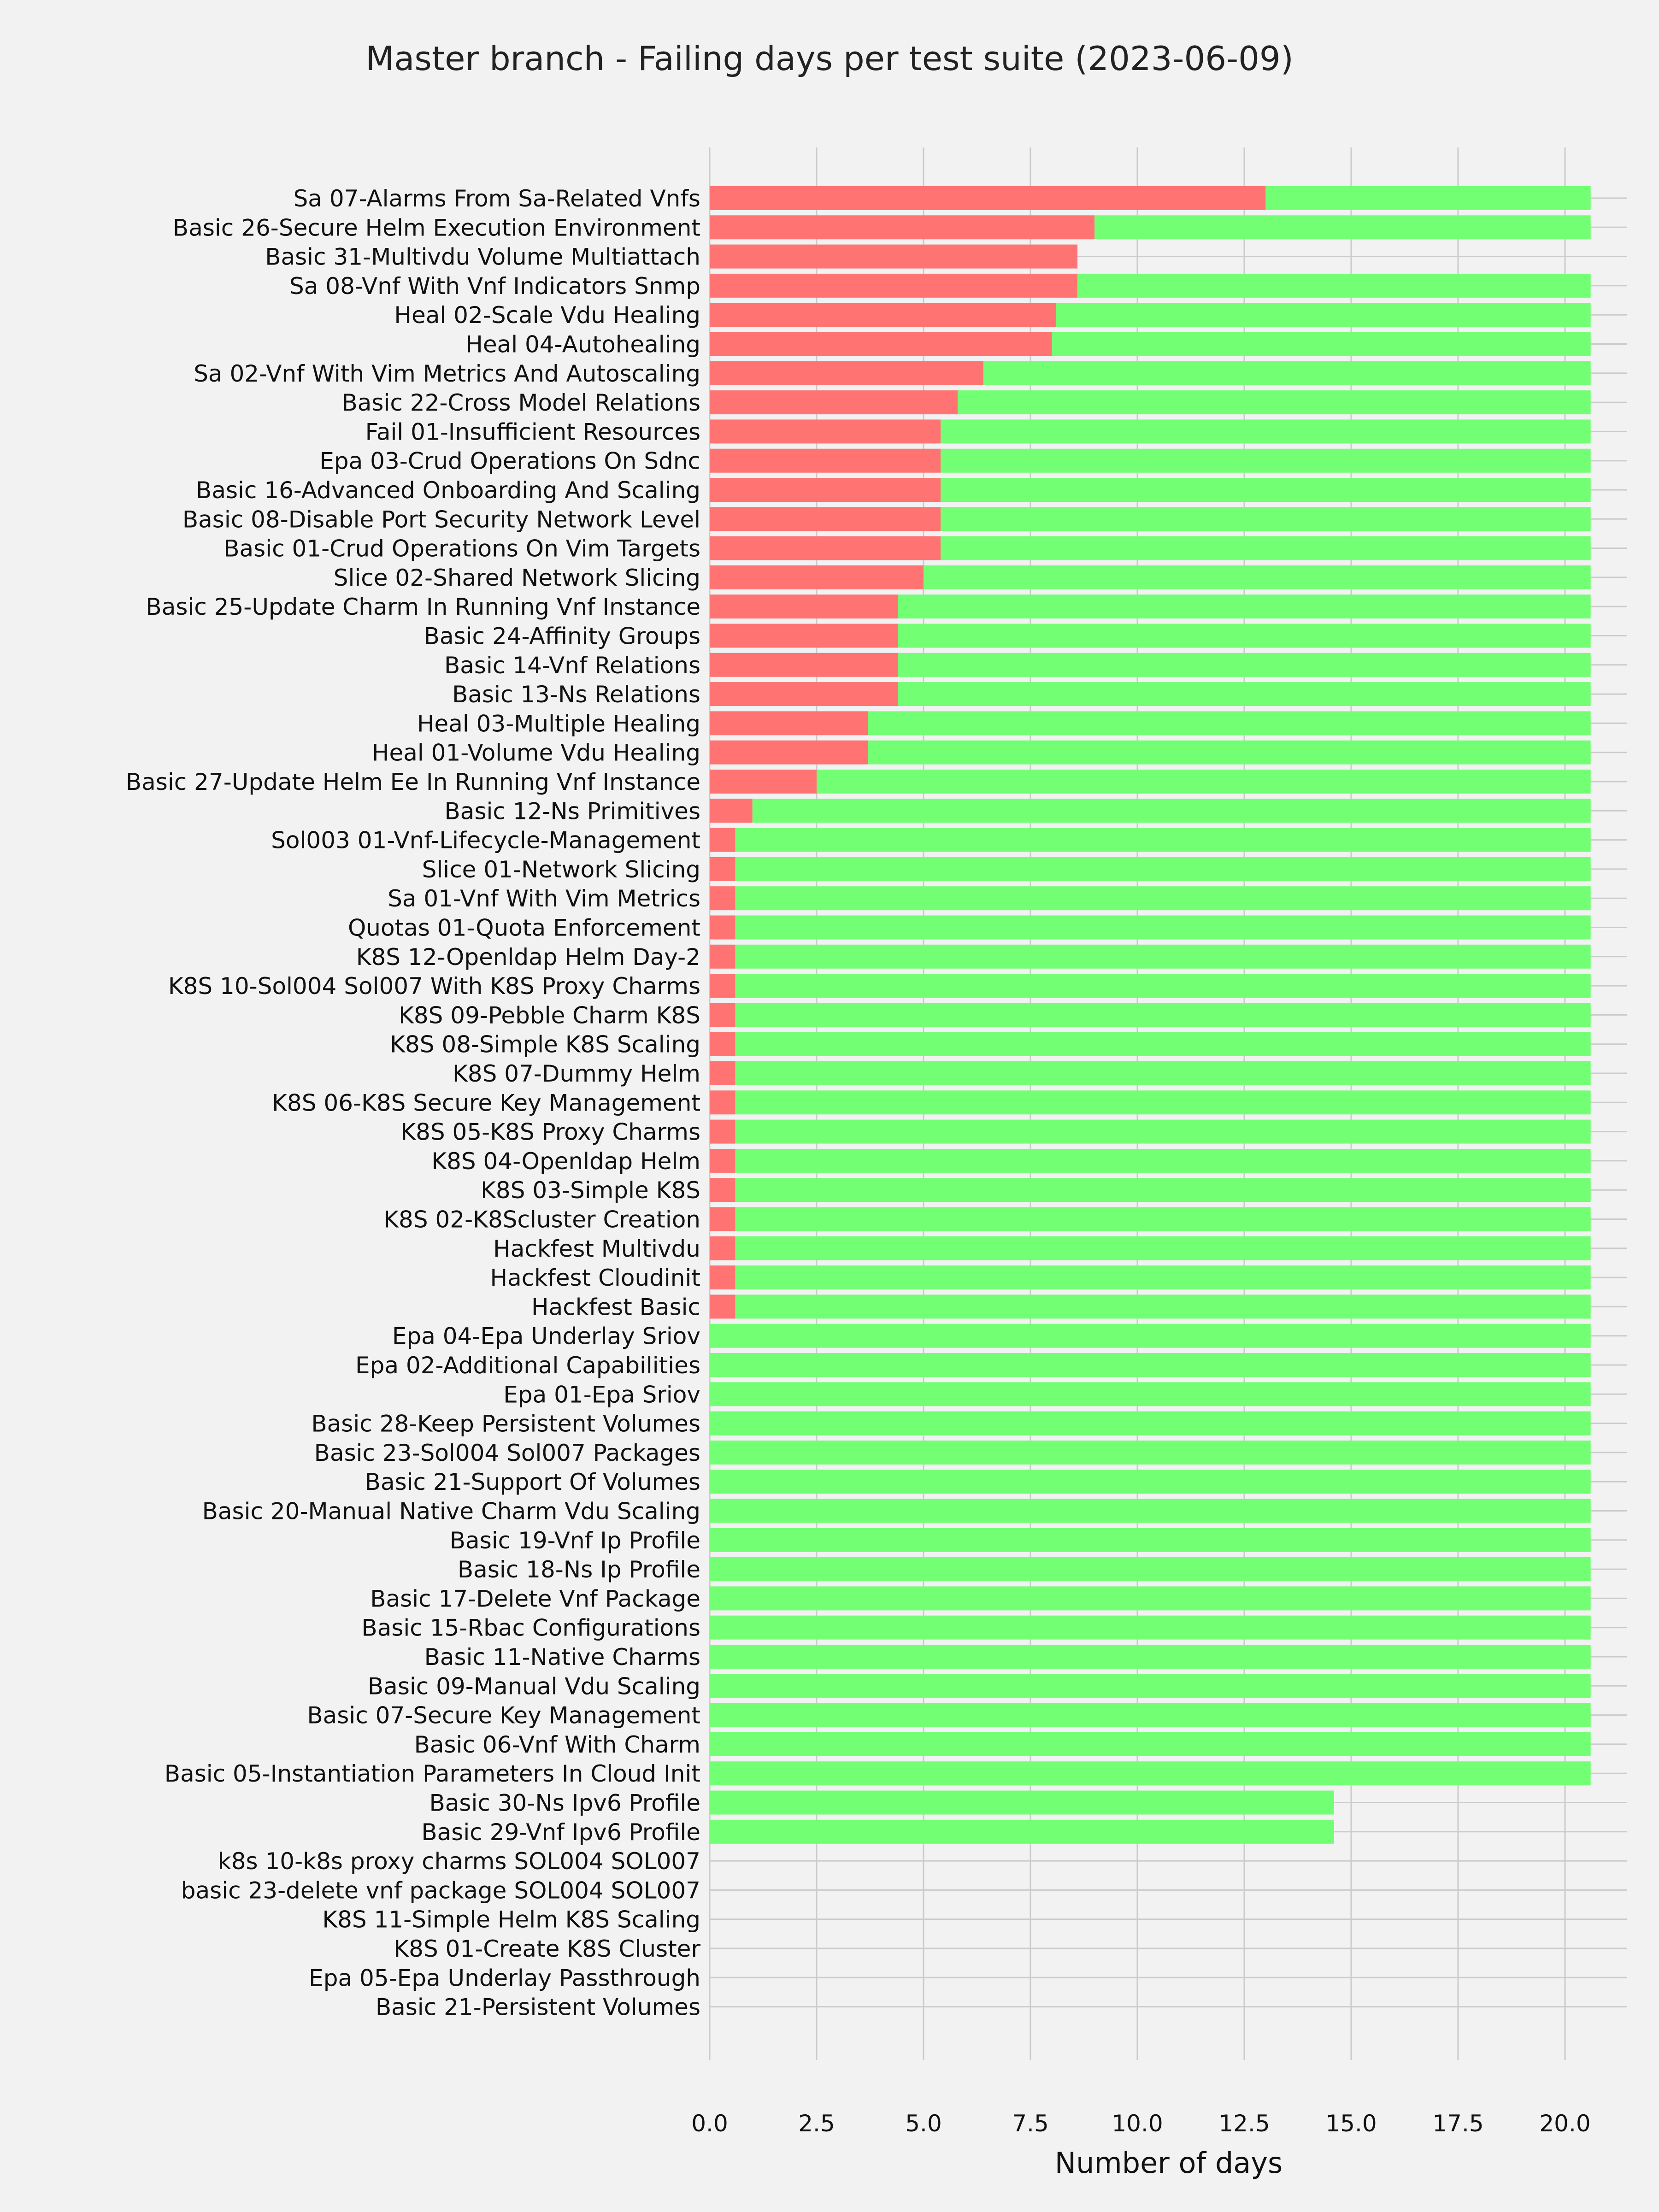  I want to click on category-label: Epa 04-Epa Underlay Sriov, so click(546, 1336).